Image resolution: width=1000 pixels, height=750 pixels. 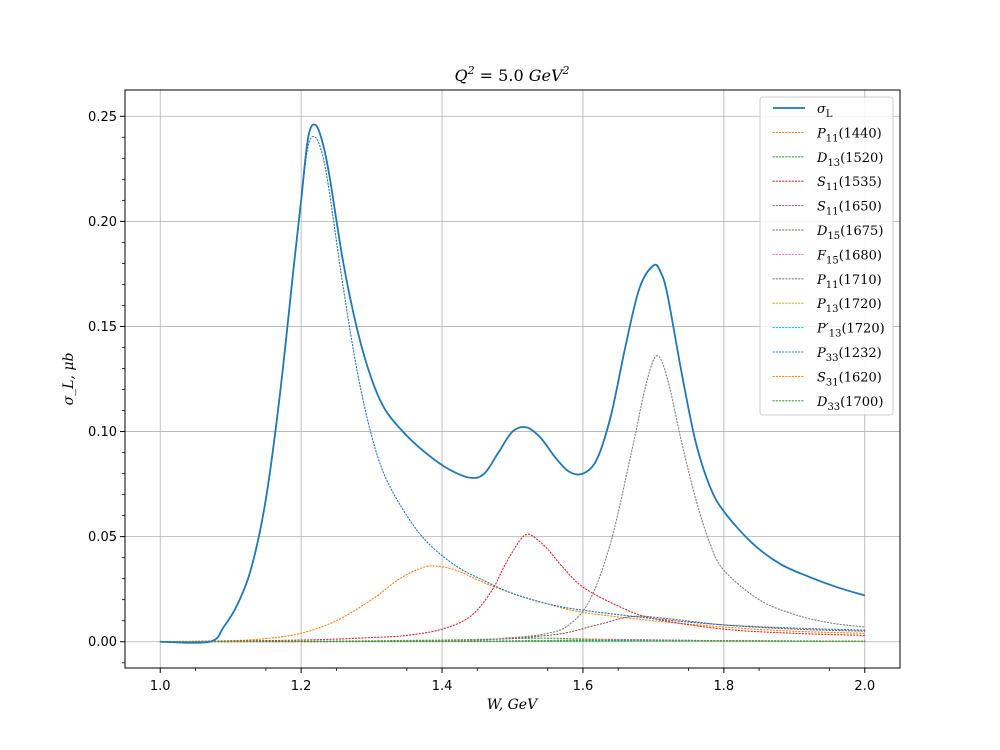 I want to click on legend-entry: σL, so click(x=825, y=111).